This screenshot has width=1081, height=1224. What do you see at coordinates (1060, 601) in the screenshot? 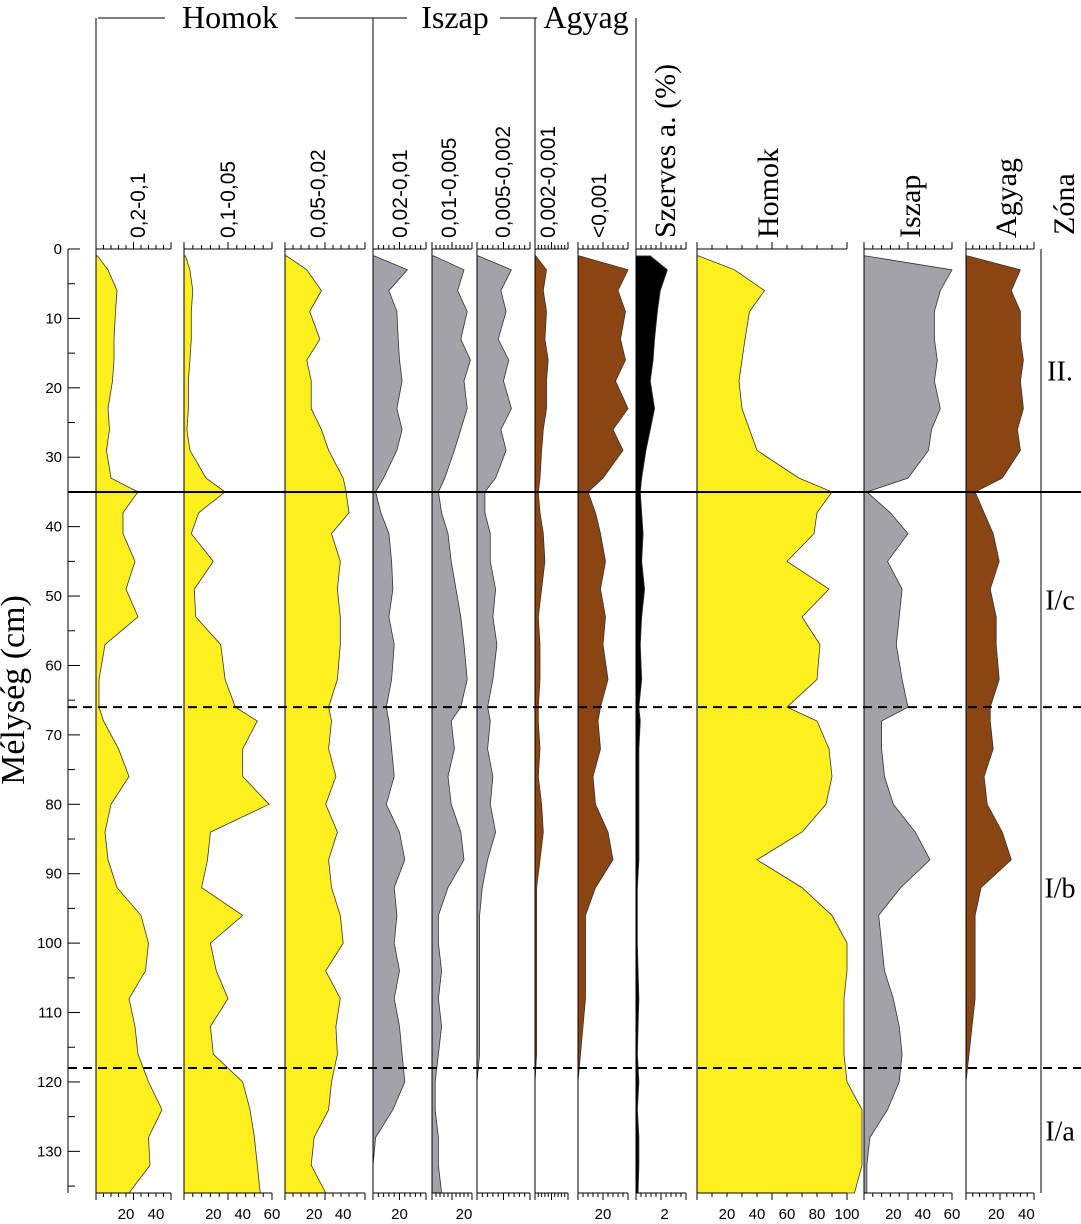
I see `zone-label: I/c` at bounding box center [1060, 601].